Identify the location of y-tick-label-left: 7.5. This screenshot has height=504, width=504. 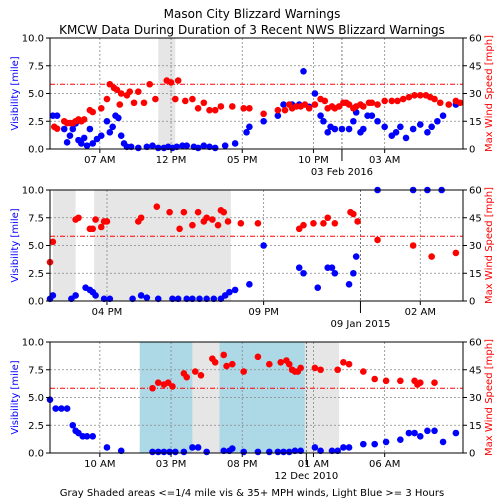
(36, 370).